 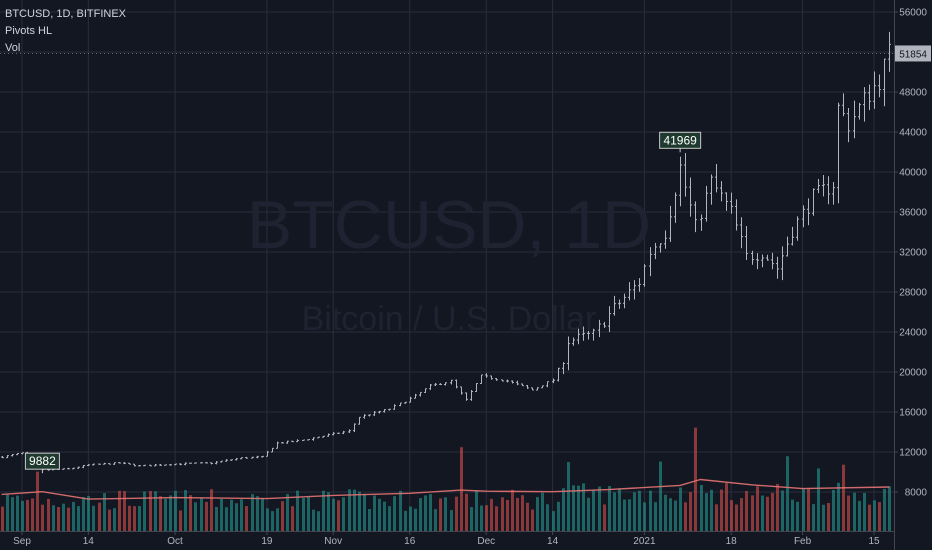 I want to click on time-axis: Sep 14 Oct 19 Nov 16 Dec 14 2021 18 Feb 15, so click(x=447, y=540).